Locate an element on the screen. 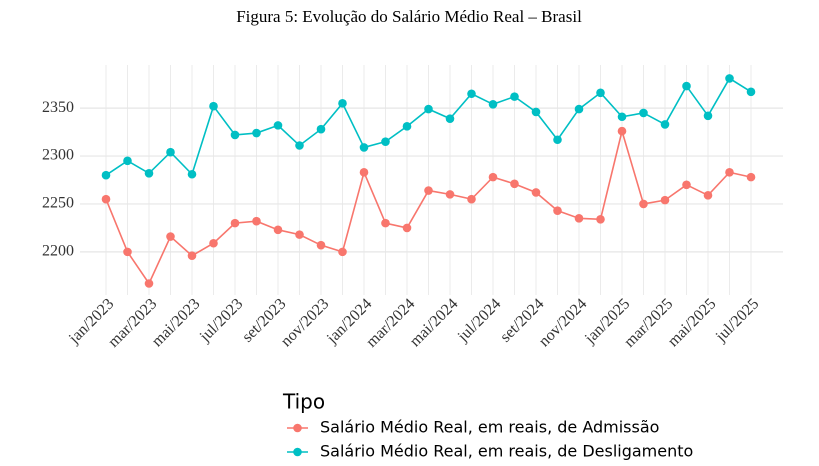 This screenshot has height=466, width=819. x-tick-label: jul/2025 is located at coordinates (737, 320).